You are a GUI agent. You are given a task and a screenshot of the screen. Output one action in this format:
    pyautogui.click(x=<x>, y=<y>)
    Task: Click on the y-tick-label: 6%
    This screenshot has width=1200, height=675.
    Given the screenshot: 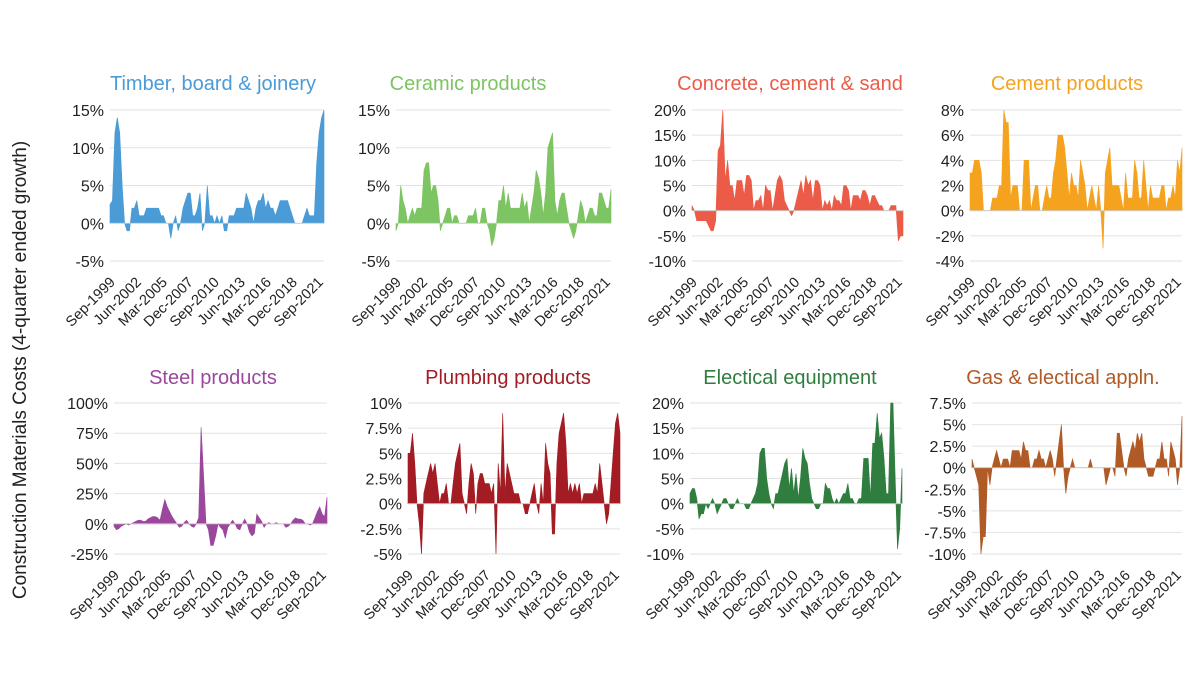 What is the action you would take?
    pyautogui.click(x=952, y=136)
    